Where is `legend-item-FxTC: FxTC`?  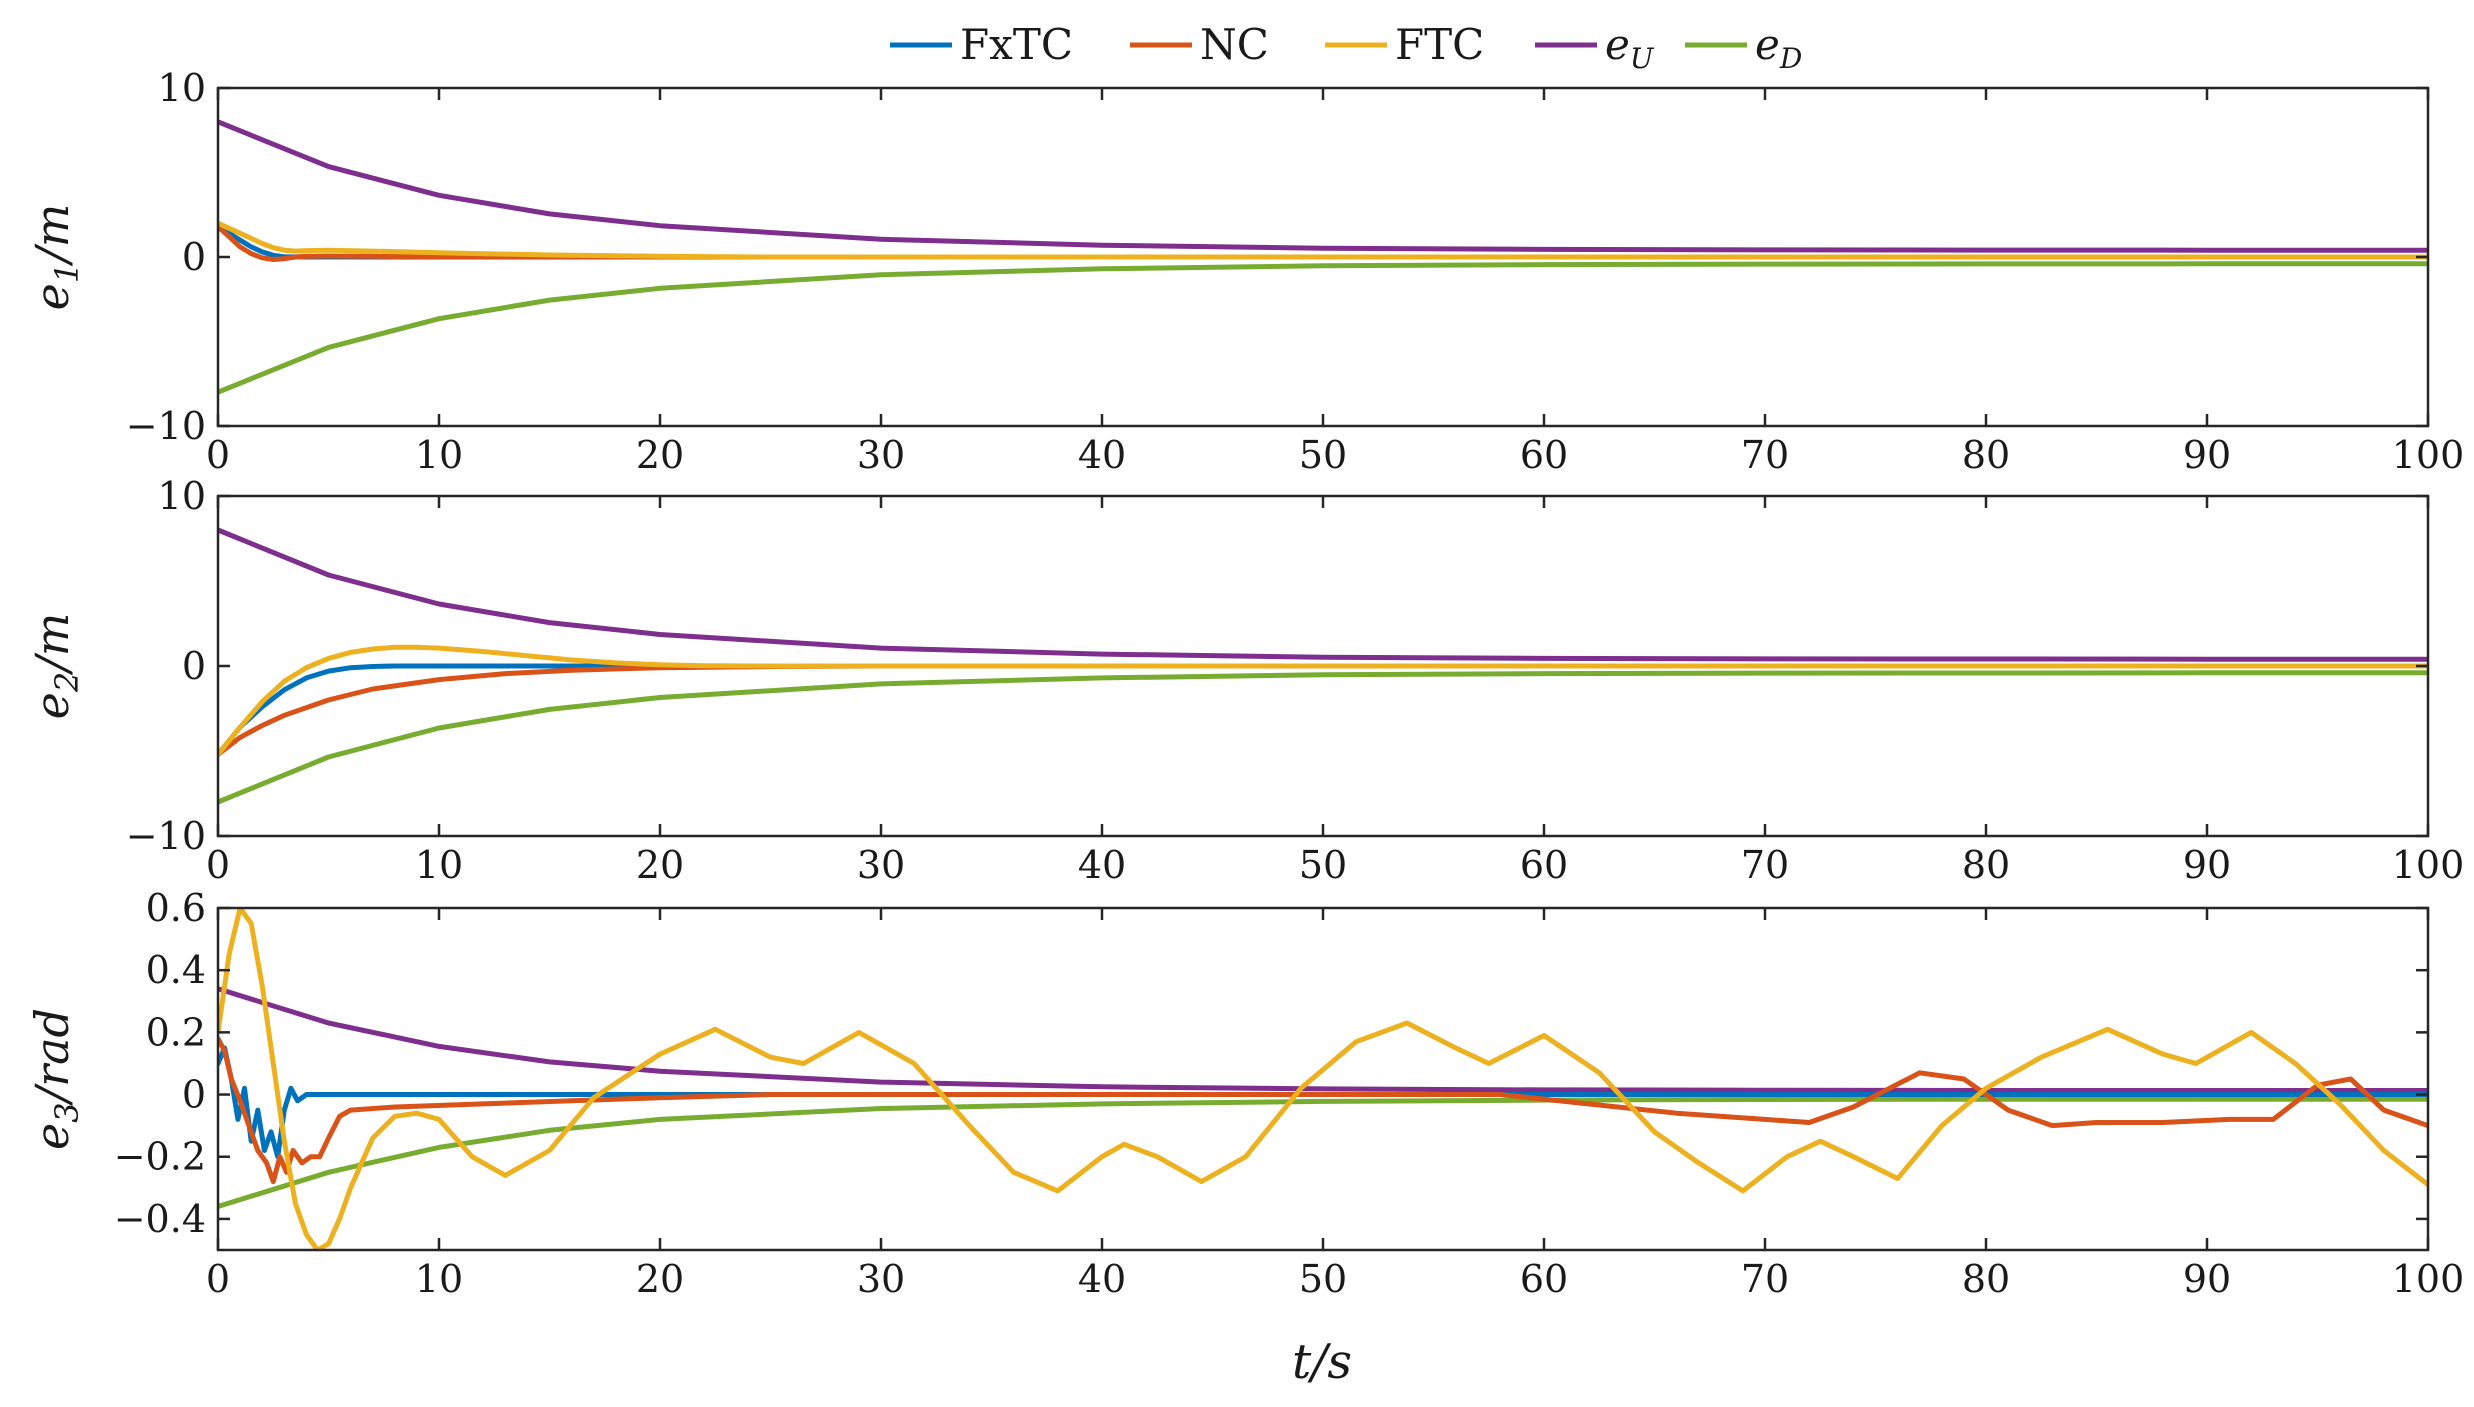 legend-item-FxTC: FxTC is located at coordinates (981, 44).